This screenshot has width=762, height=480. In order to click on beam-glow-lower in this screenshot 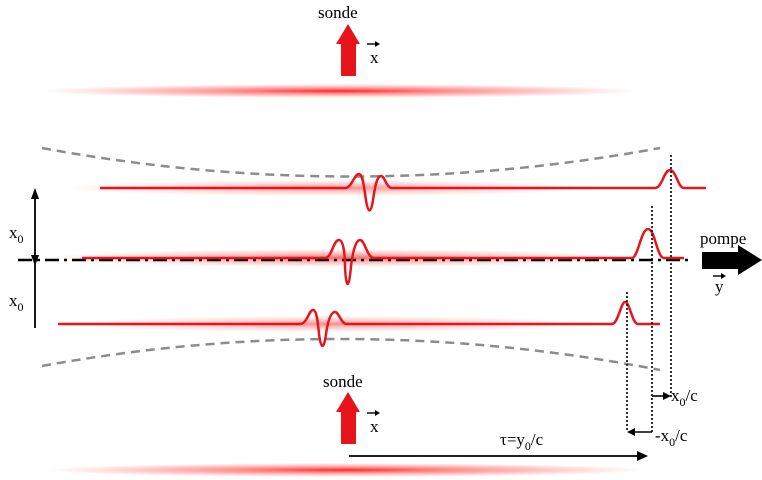, I will do `click(330, 324)`.